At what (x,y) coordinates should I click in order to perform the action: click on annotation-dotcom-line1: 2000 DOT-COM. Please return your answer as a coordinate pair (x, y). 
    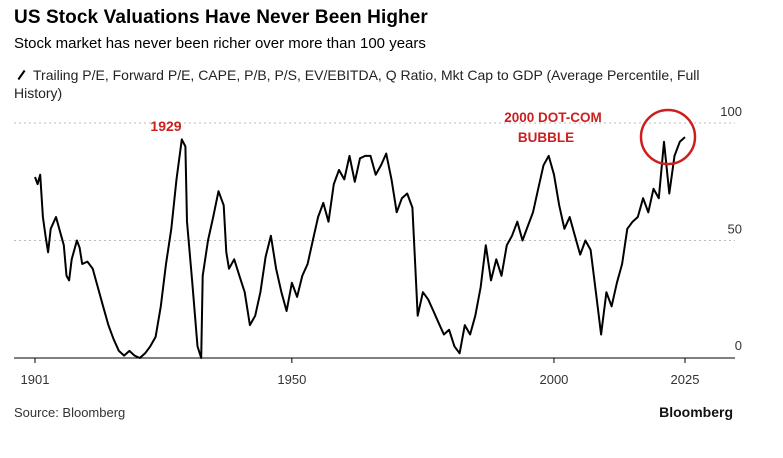
    Looking at the image, I should click on (553, 117).